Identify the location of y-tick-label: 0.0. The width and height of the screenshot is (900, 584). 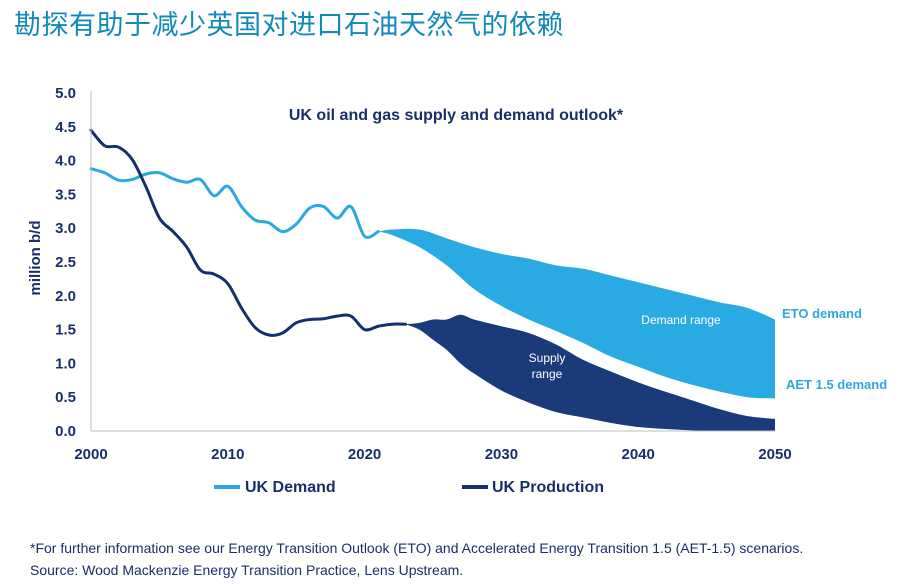
(65, 431).